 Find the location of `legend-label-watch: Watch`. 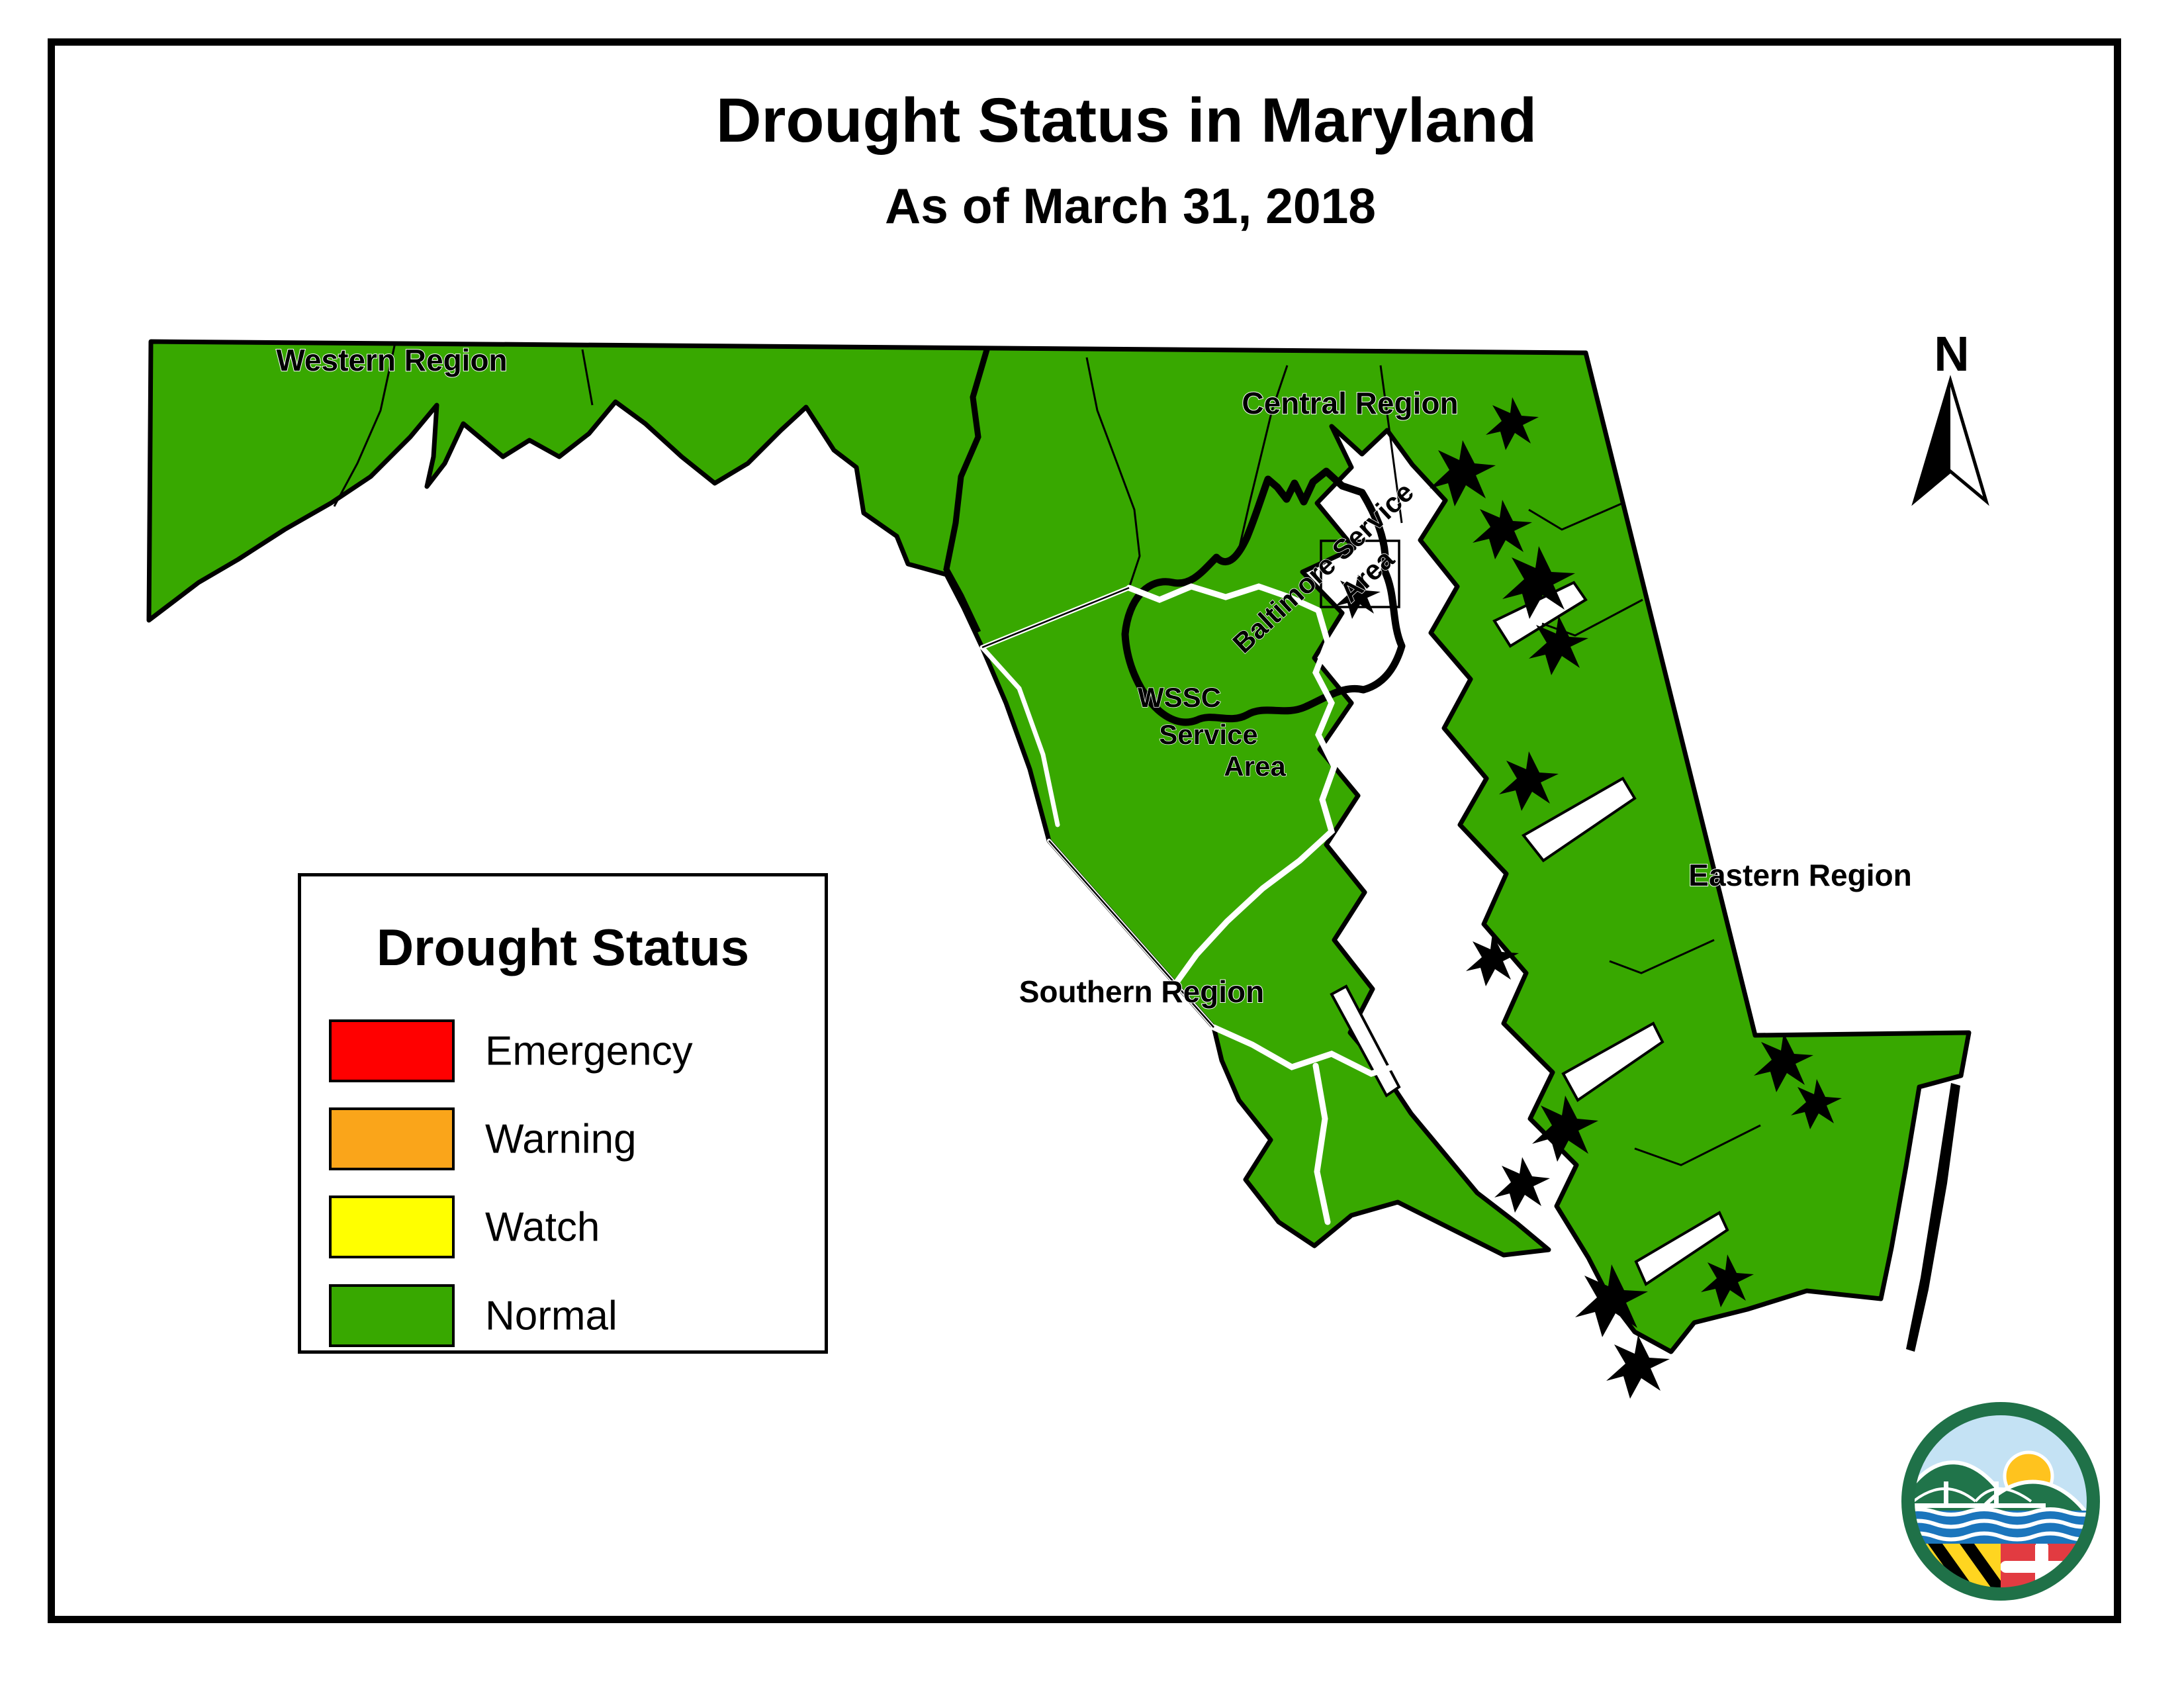

legend-label-watch: Watch is located at coordinates (542, 1227).